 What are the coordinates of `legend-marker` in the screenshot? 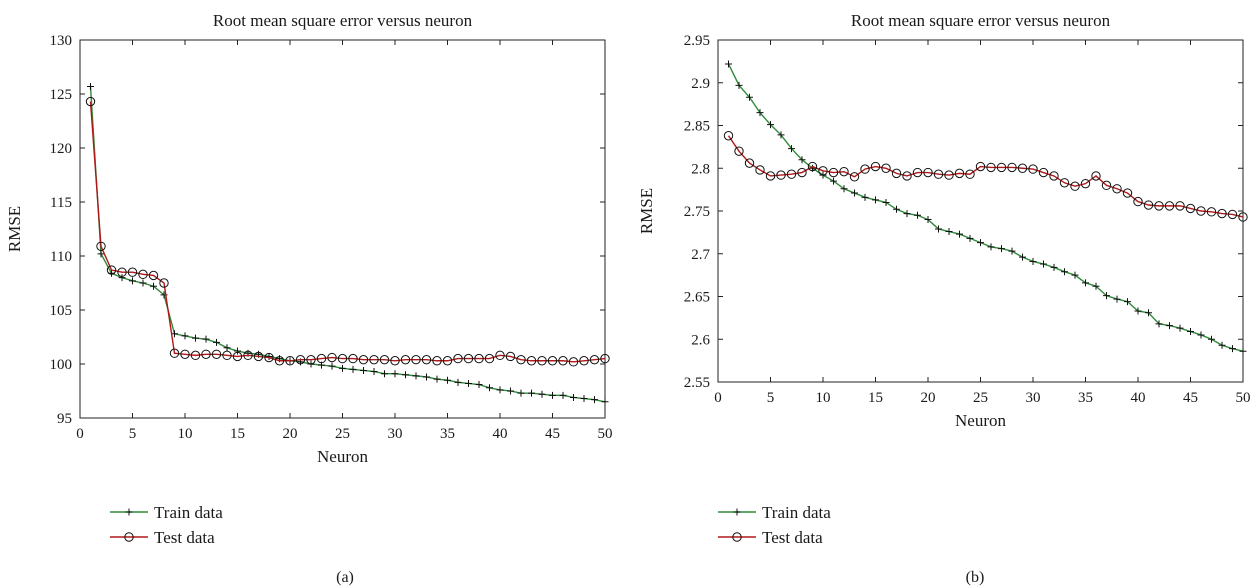 It's located at (129, 537).